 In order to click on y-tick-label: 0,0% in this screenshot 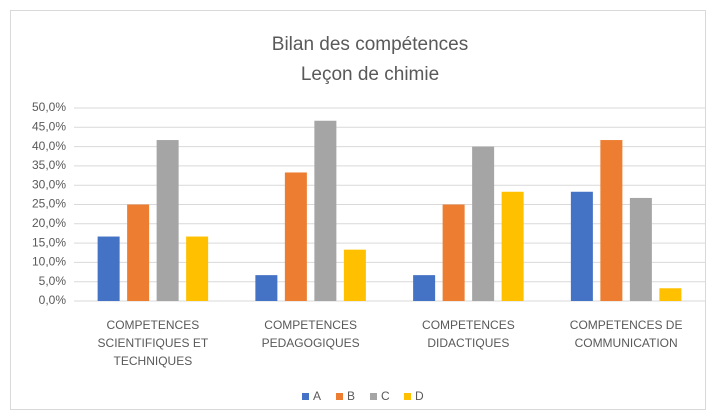, I will do `click(53, 300)`.